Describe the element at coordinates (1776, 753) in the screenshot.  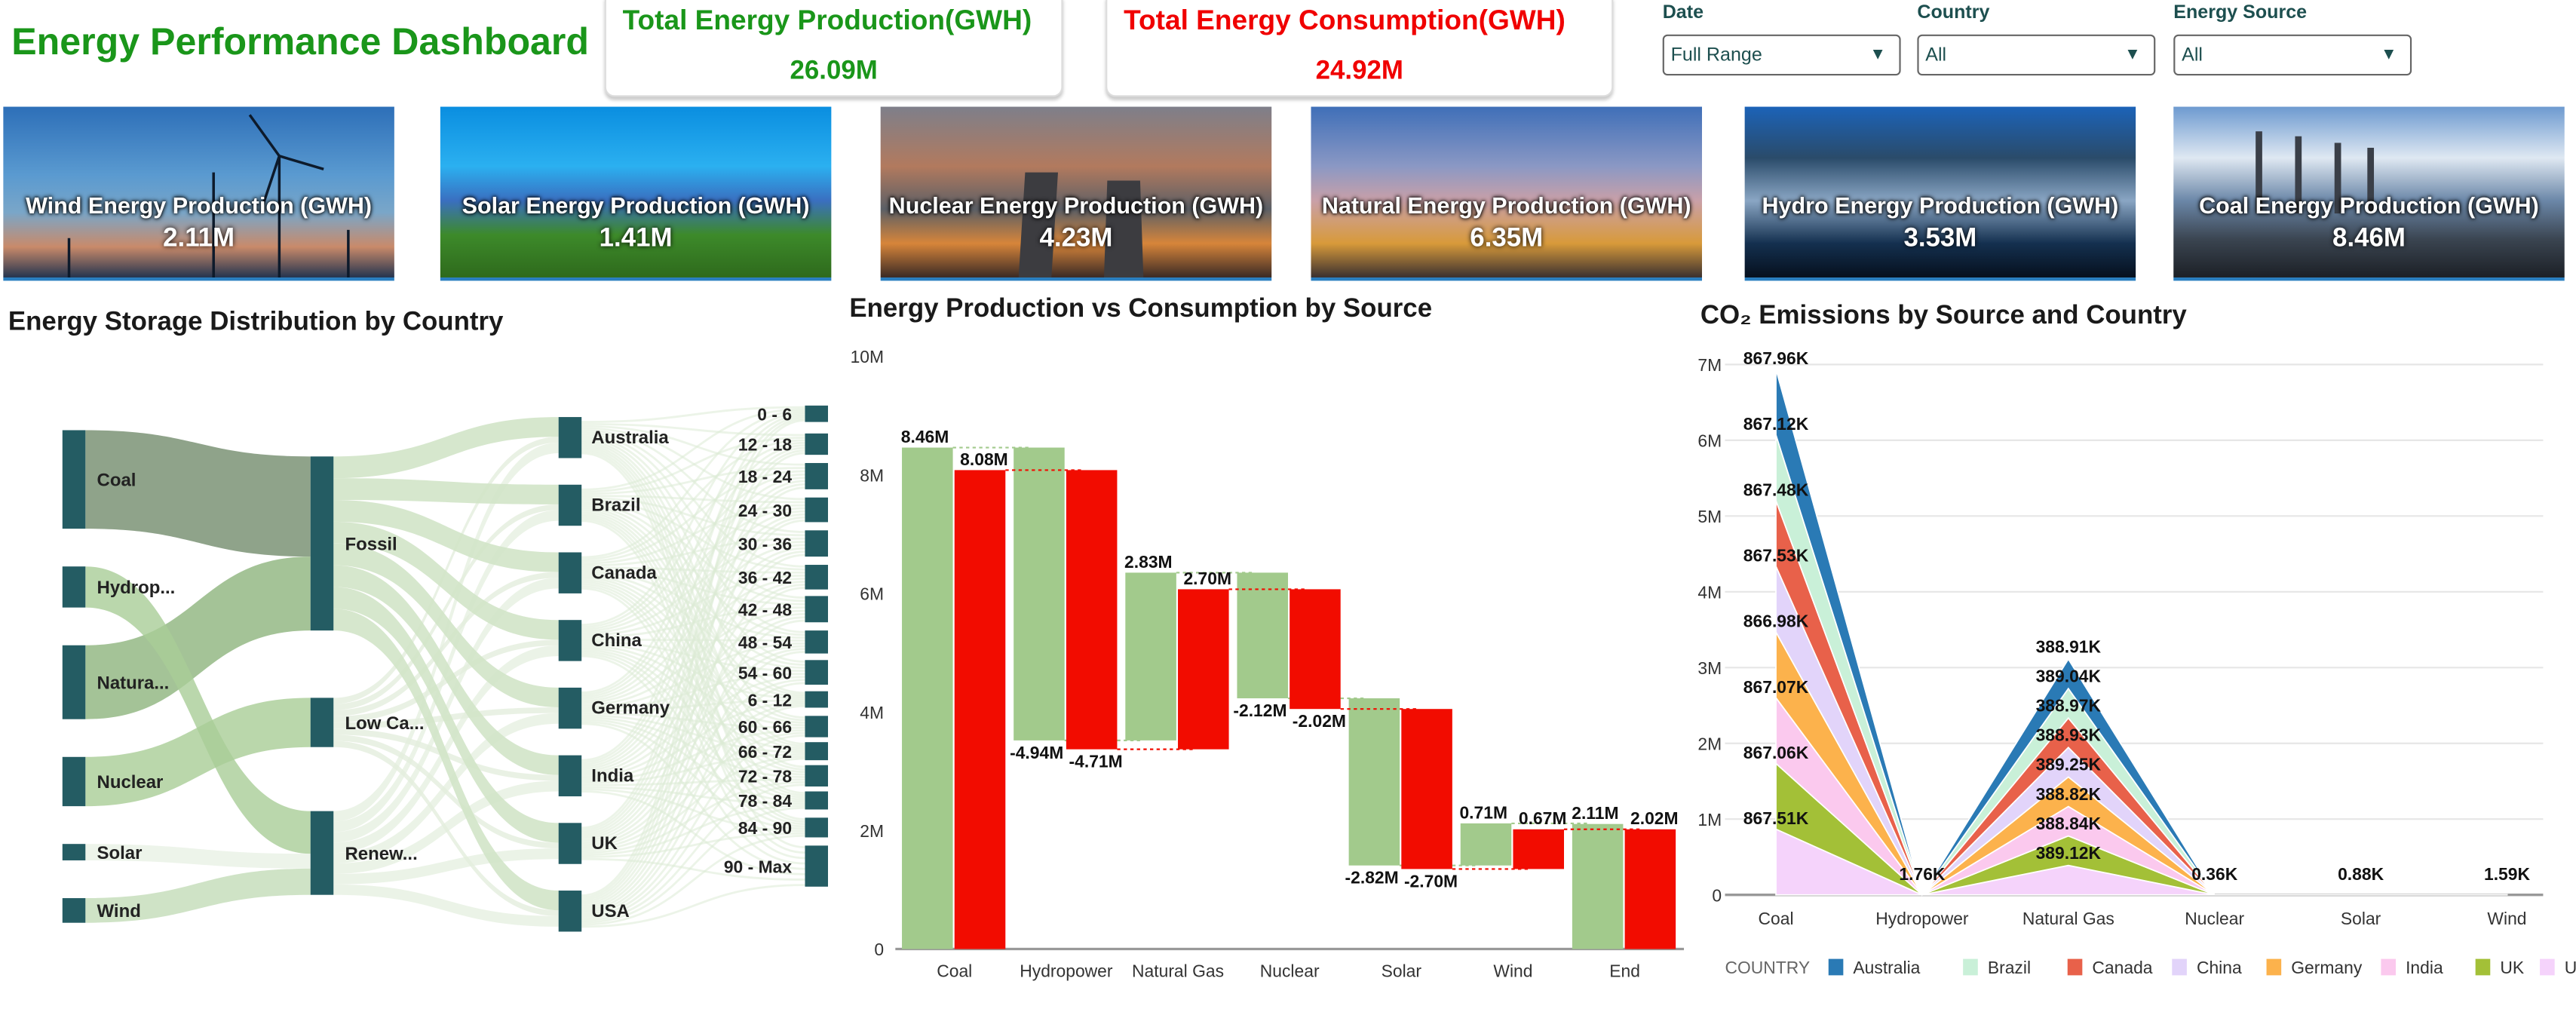
I see `area-data-label: 867.06K` at that location.